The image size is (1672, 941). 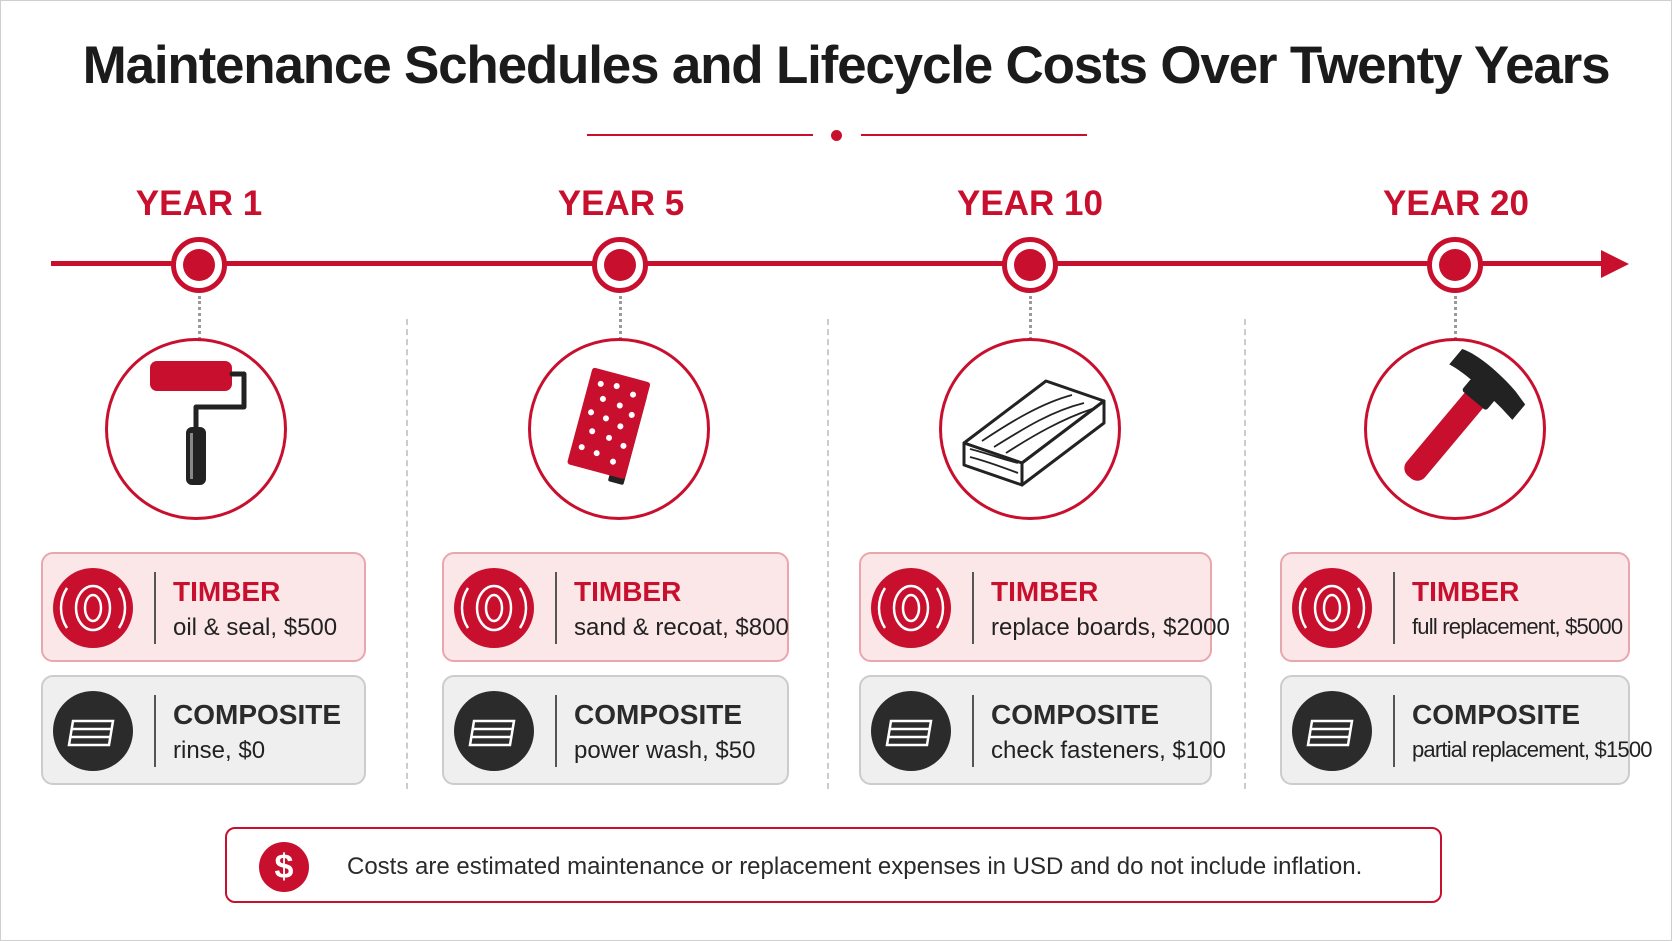 What do you see at coordinates (1455, 429) in the screenshot?
I see `hammer-icon` at bounding box center [1455, 429].